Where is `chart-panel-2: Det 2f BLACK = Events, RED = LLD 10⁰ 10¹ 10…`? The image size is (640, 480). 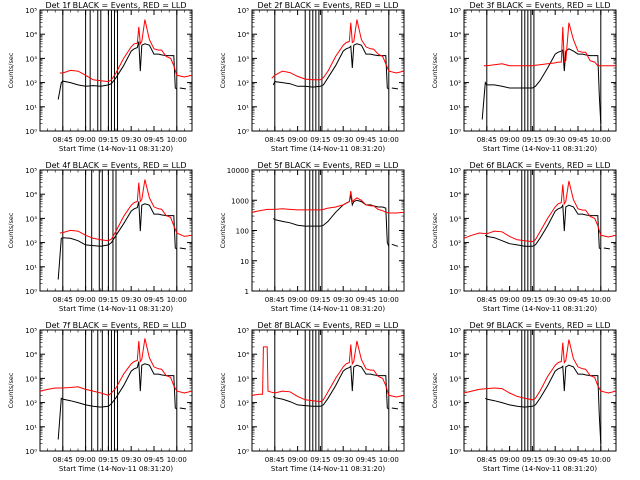 chart-panel-2: Det 2f BLACK = Events, RED = LLD 10⁰ 10¹ 10… is located at coordinates (312, 77).